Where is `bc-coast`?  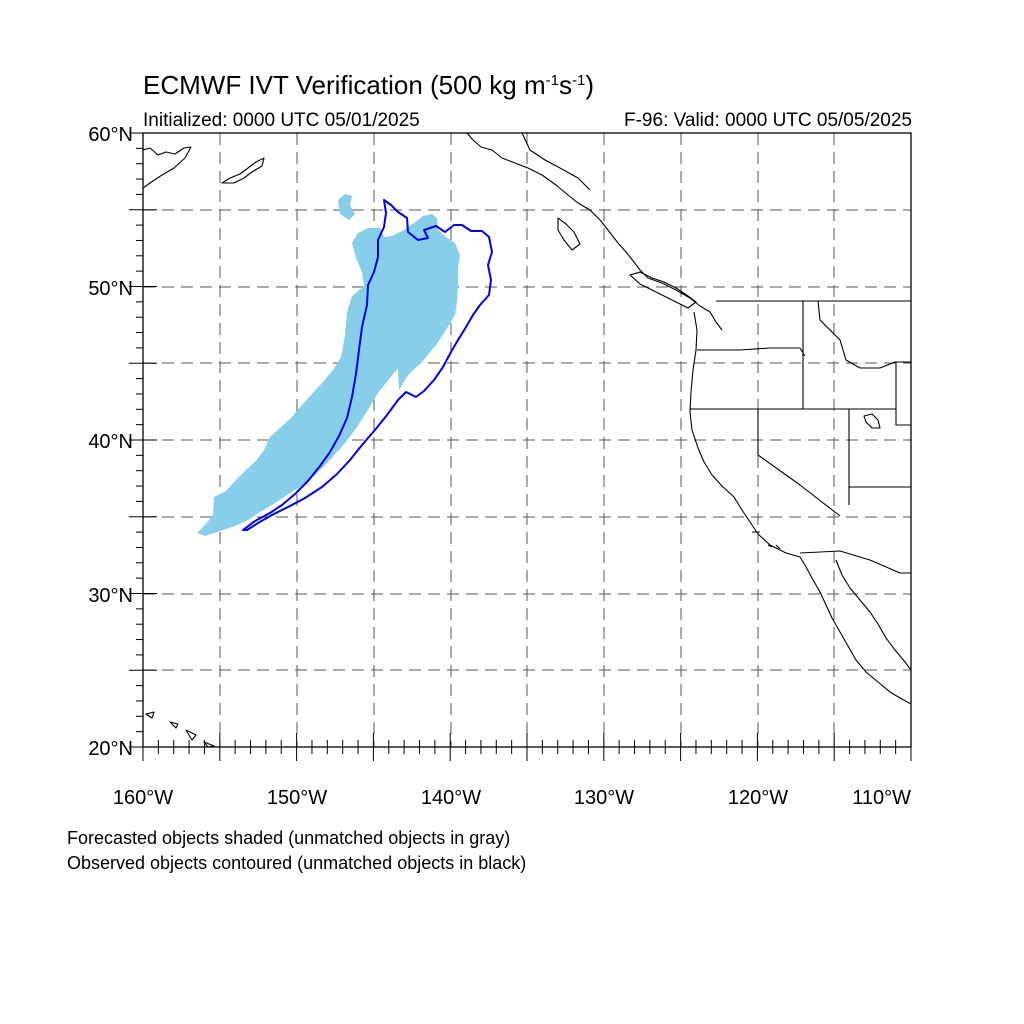 bc-coast is located at coordinates (670, 286).